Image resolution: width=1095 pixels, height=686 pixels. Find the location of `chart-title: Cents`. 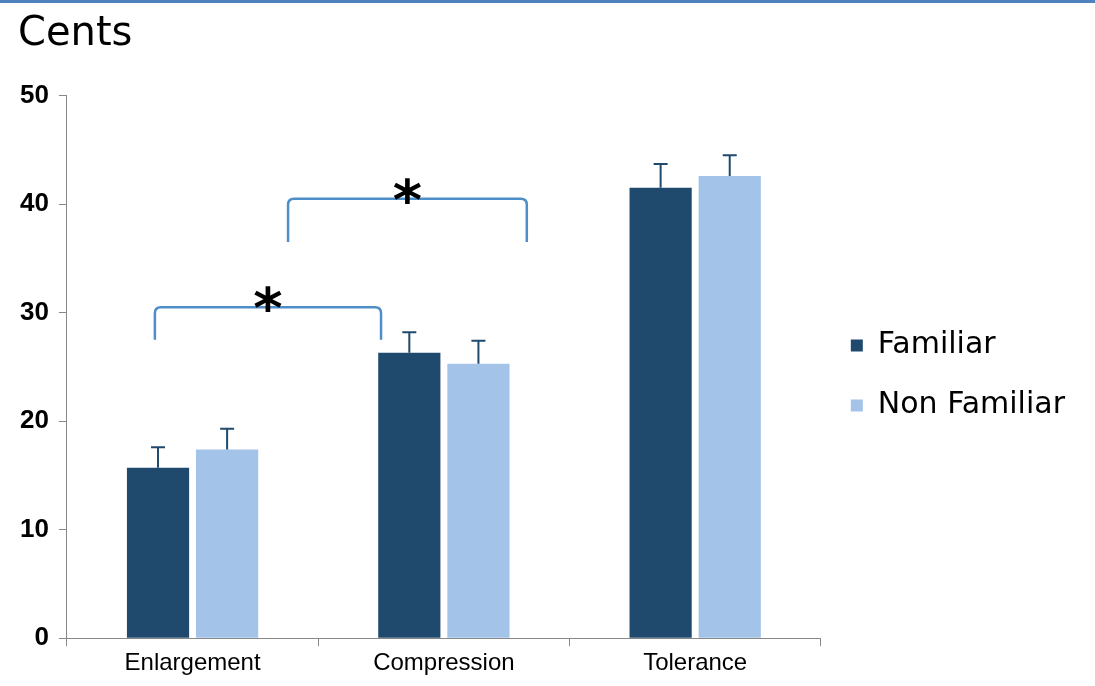

chart-title: Cents is located at coordinates (75, 31).